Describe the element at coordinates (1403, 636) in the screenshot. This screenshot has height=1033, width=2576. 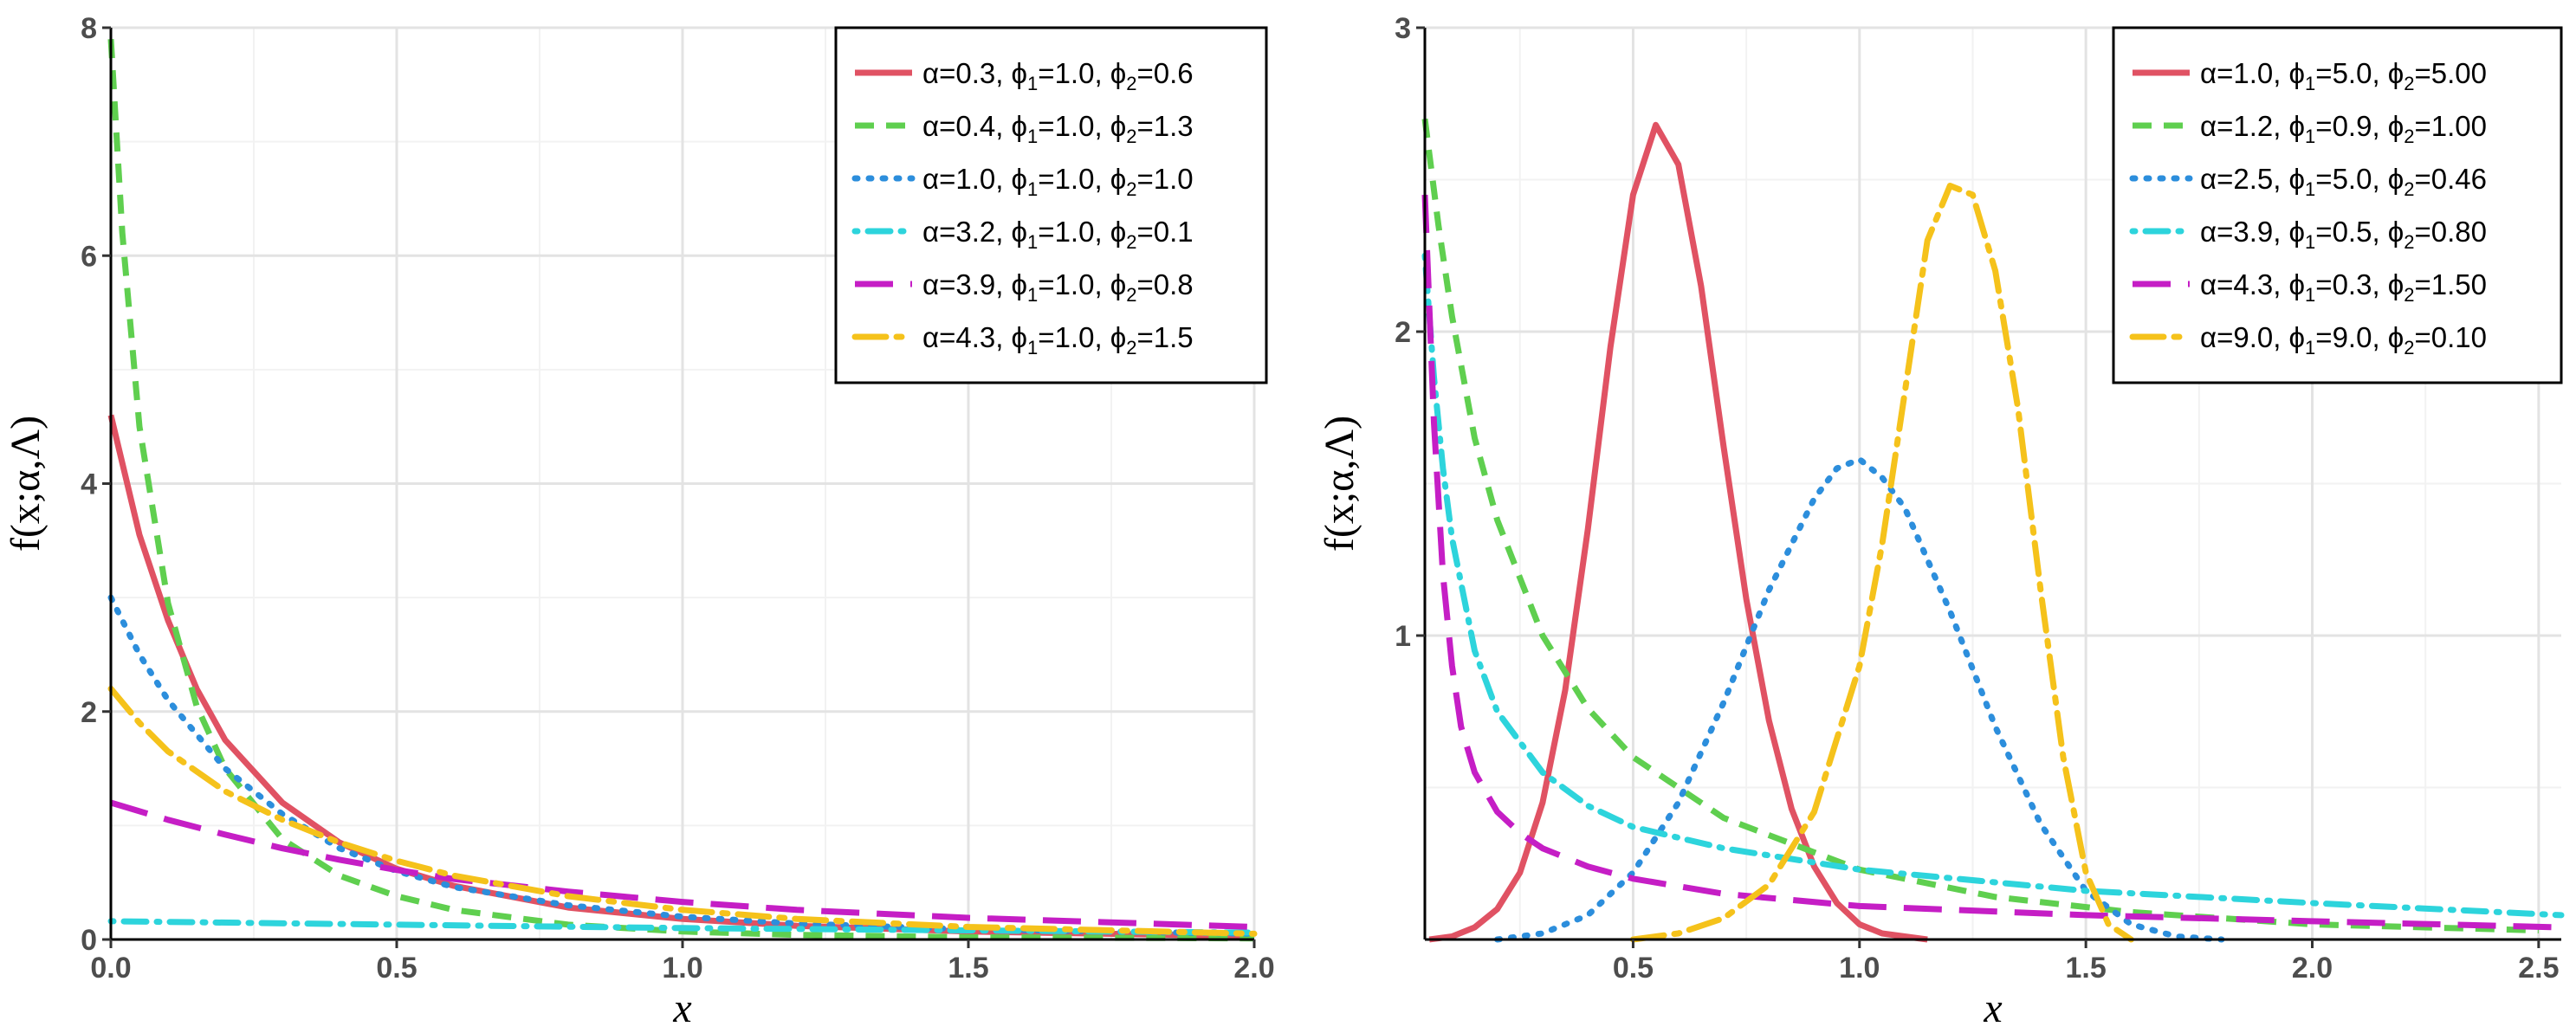
I see `y-tick-label: 1` at that location.